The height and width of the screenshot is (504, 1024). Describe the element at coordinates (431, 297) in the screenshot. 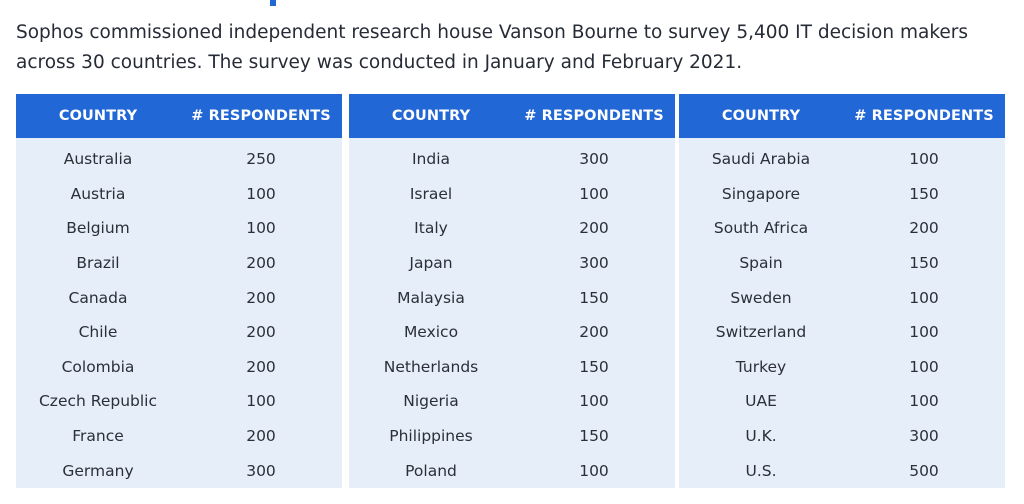

I see `country-cell: Malaysia` at that location.